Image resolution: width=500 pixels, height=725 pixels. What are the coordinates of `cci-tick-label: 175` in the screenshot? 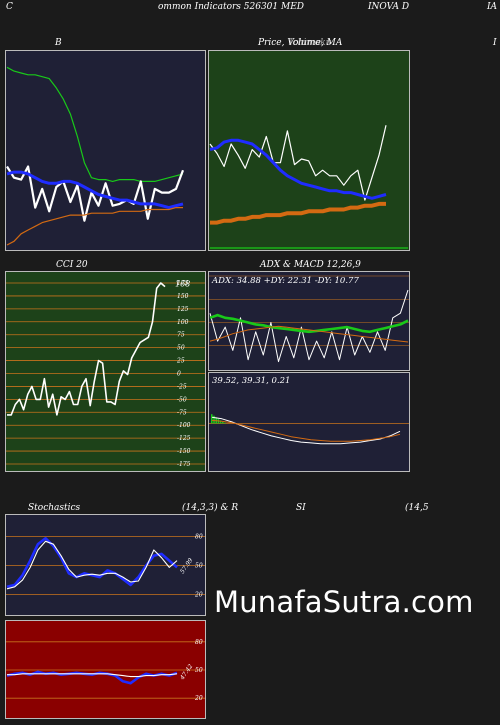 It's located at (183, 283).